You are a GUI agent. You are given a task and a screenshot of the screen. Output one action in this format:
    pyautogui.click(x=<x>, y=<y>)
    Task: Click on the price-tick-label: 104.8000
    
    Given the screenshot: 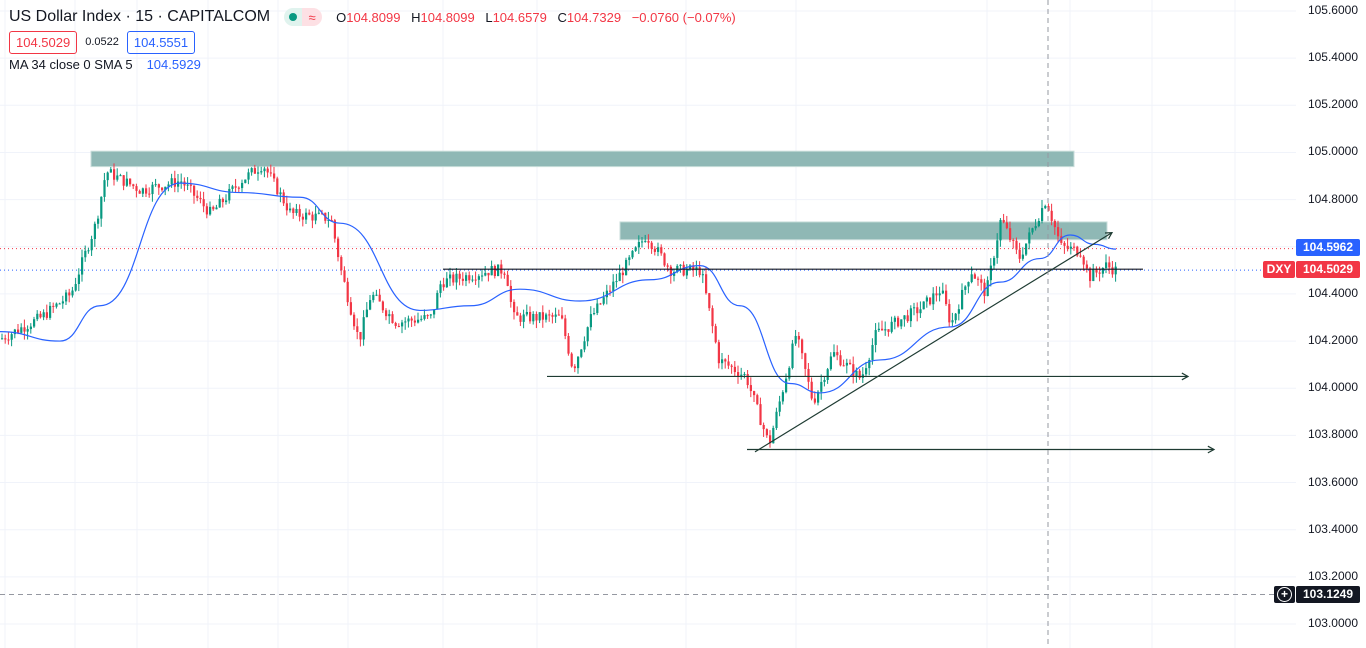 What is the action you would take?
    pyautogui.click(x=1332, y=198)
    